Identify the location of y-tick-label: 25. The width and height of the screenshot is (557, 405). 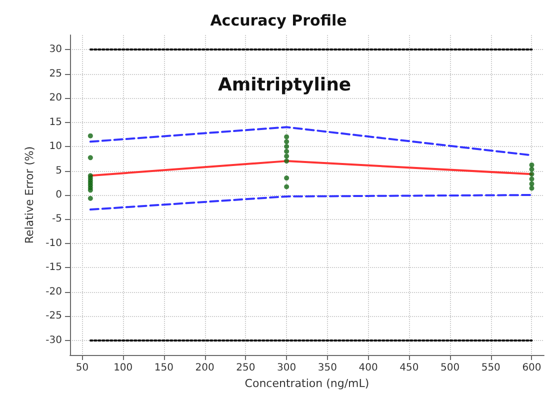
(55, 74).